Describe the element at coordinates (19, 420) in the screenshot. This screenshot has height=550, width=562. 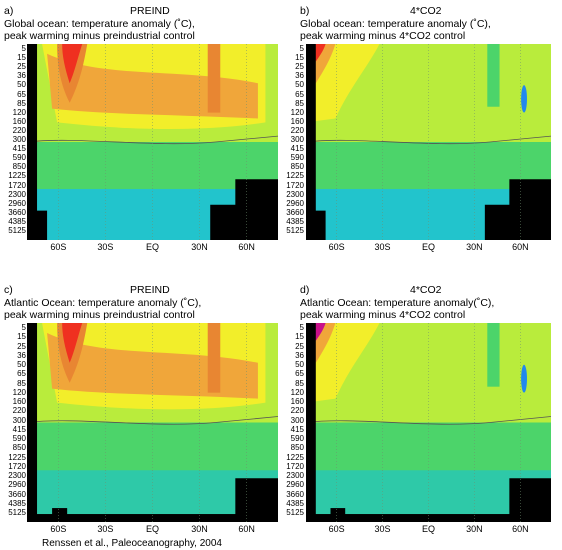
I see `y-tick-label: 300` at that location.